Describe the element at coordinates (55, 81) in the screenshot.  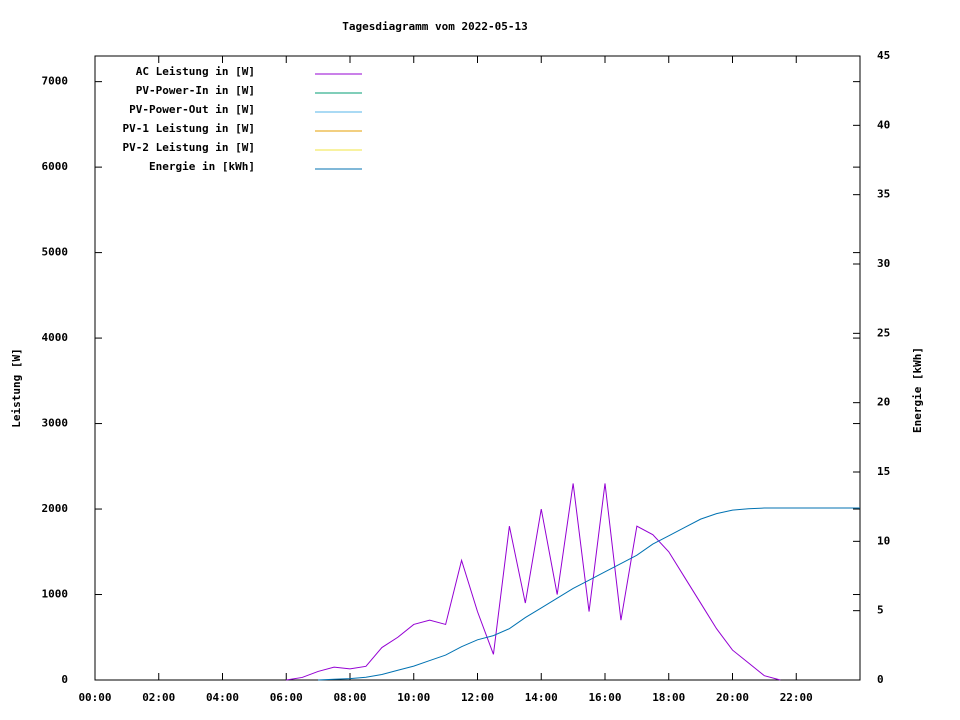
I see `y-tick-label: 7000` at that location.